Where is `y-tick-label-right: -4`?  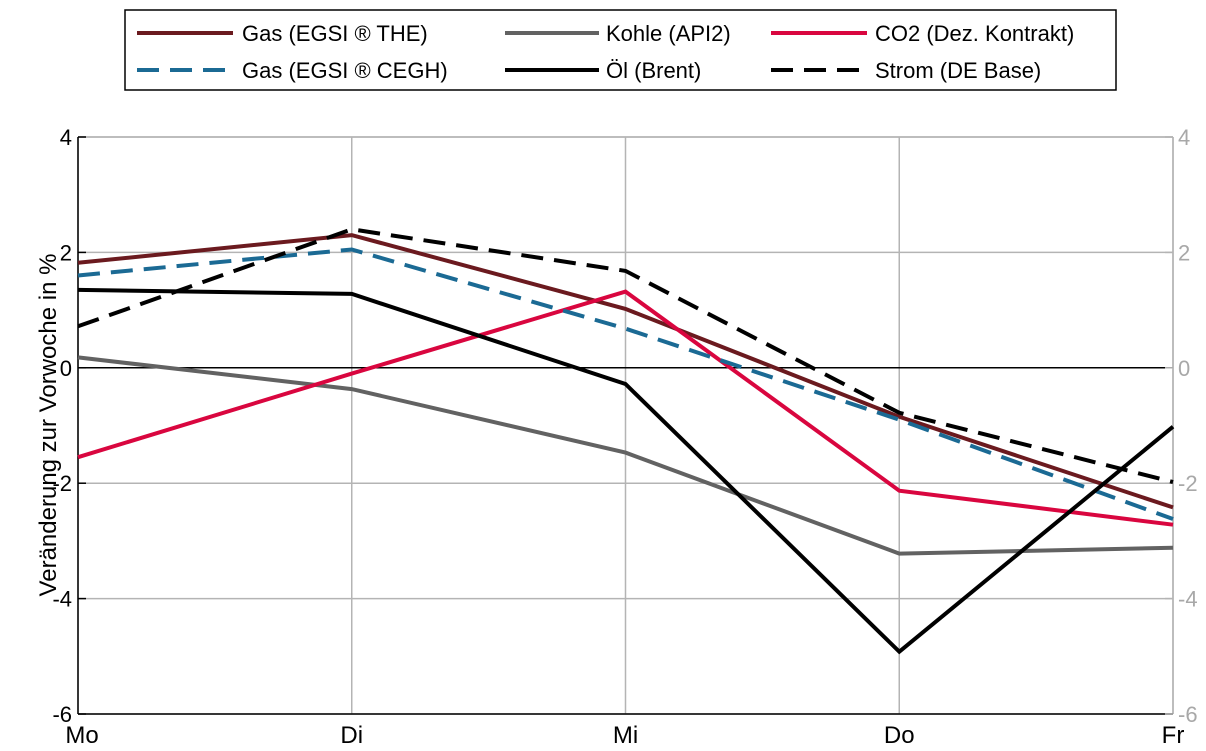
y-tick-label-right: -4 is located at coordinates (1188, 599).